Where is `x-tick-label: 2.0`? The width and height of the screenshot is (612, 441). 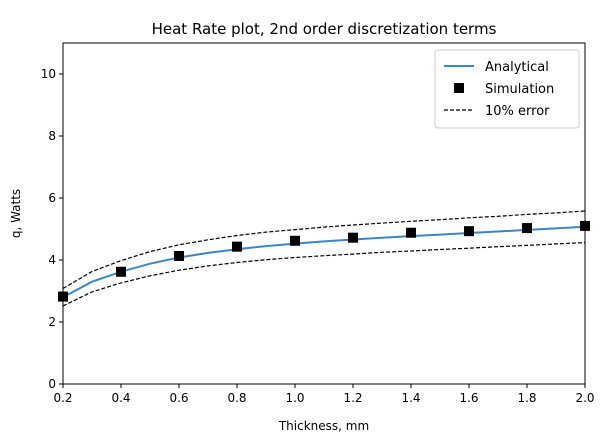
x-tick-label: 2.0 is located at coordinates (584, 398).